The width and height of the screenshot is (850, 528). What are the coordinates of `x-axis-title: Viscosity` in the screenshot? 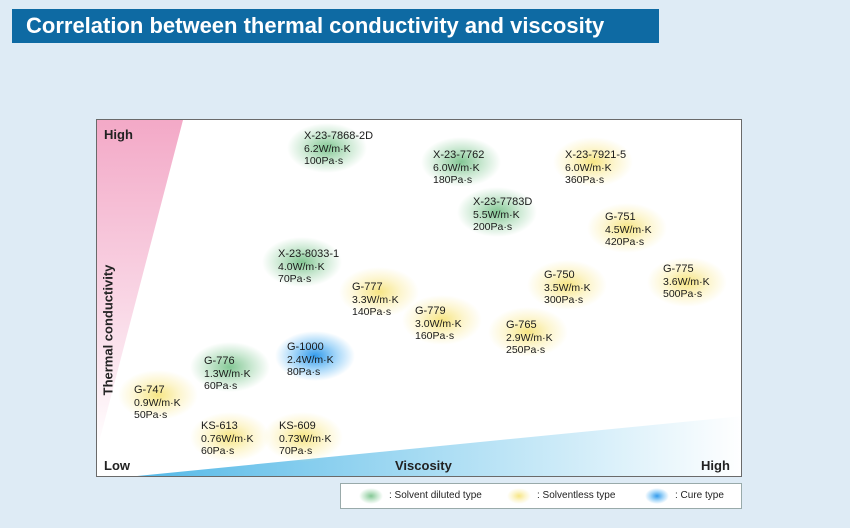 It's located at (423, 465).